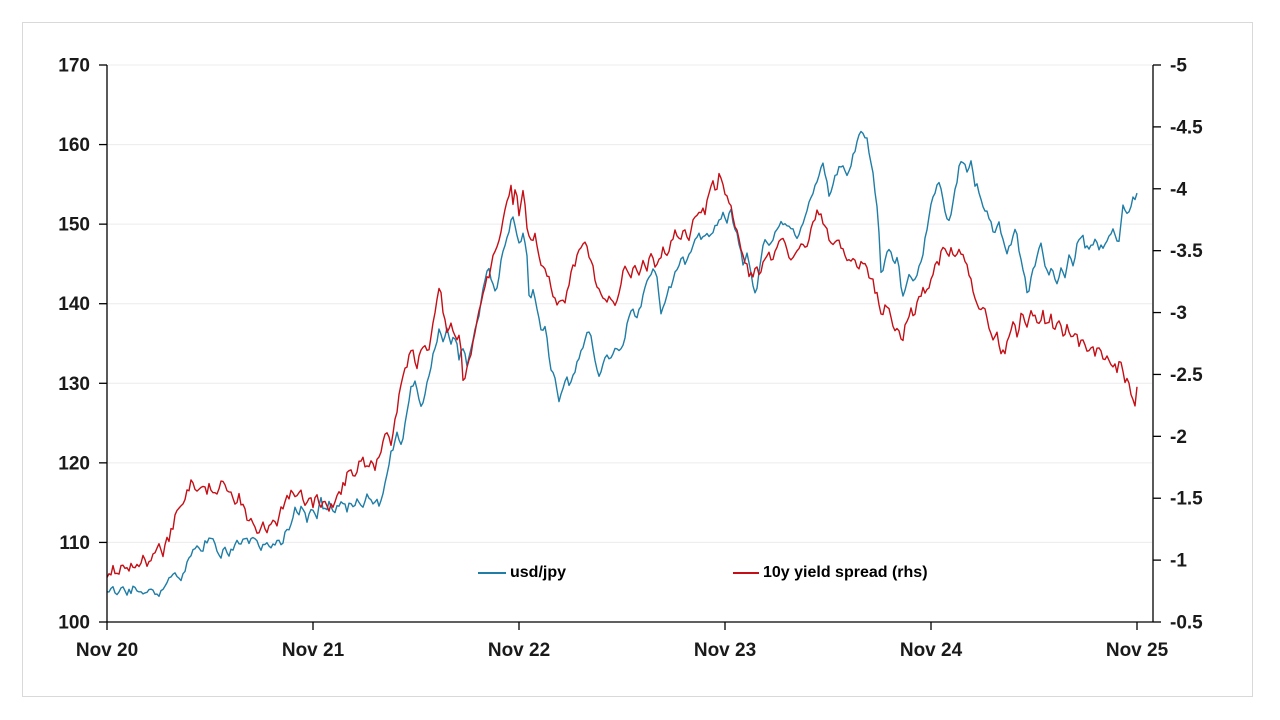 This screenshot has width=1280, height=720. Describe the element at coordinates (1186, 623) in the screenshot. I see `right-axis-tick-label: -0.5` at that location.